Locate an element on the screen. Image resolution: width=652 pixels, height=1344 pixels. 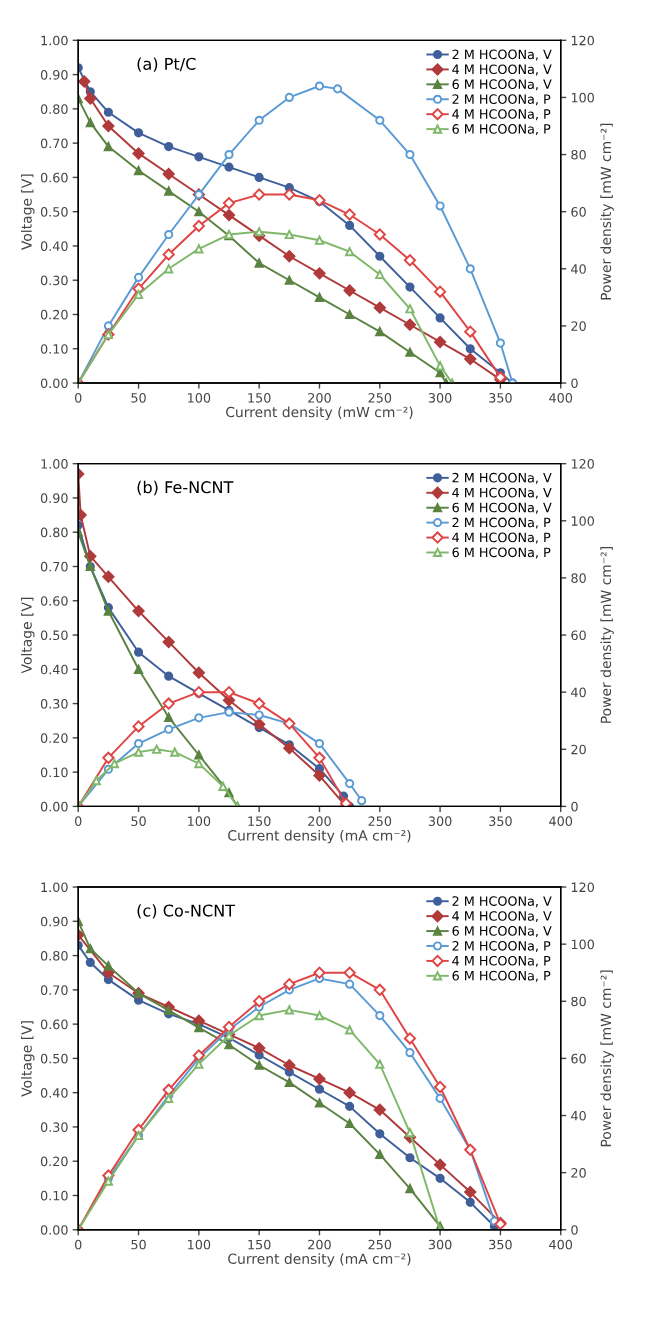
annotation: (a) Pt/C is located at coordinates (166, 64).